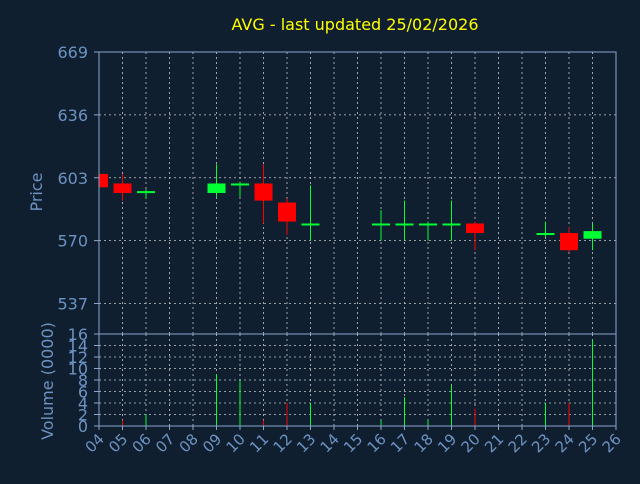 Image resolution: width=640 pixels, height=484 pixels. What do you see at coordinates (83, 415) in the screenshot?
I see `volume-tick-label: 2` at bounding box center [83, 415].